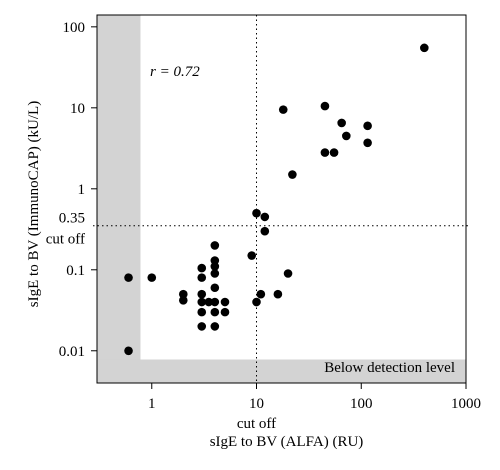  I want to click on x-tick-label: 100, so click(361, 404).